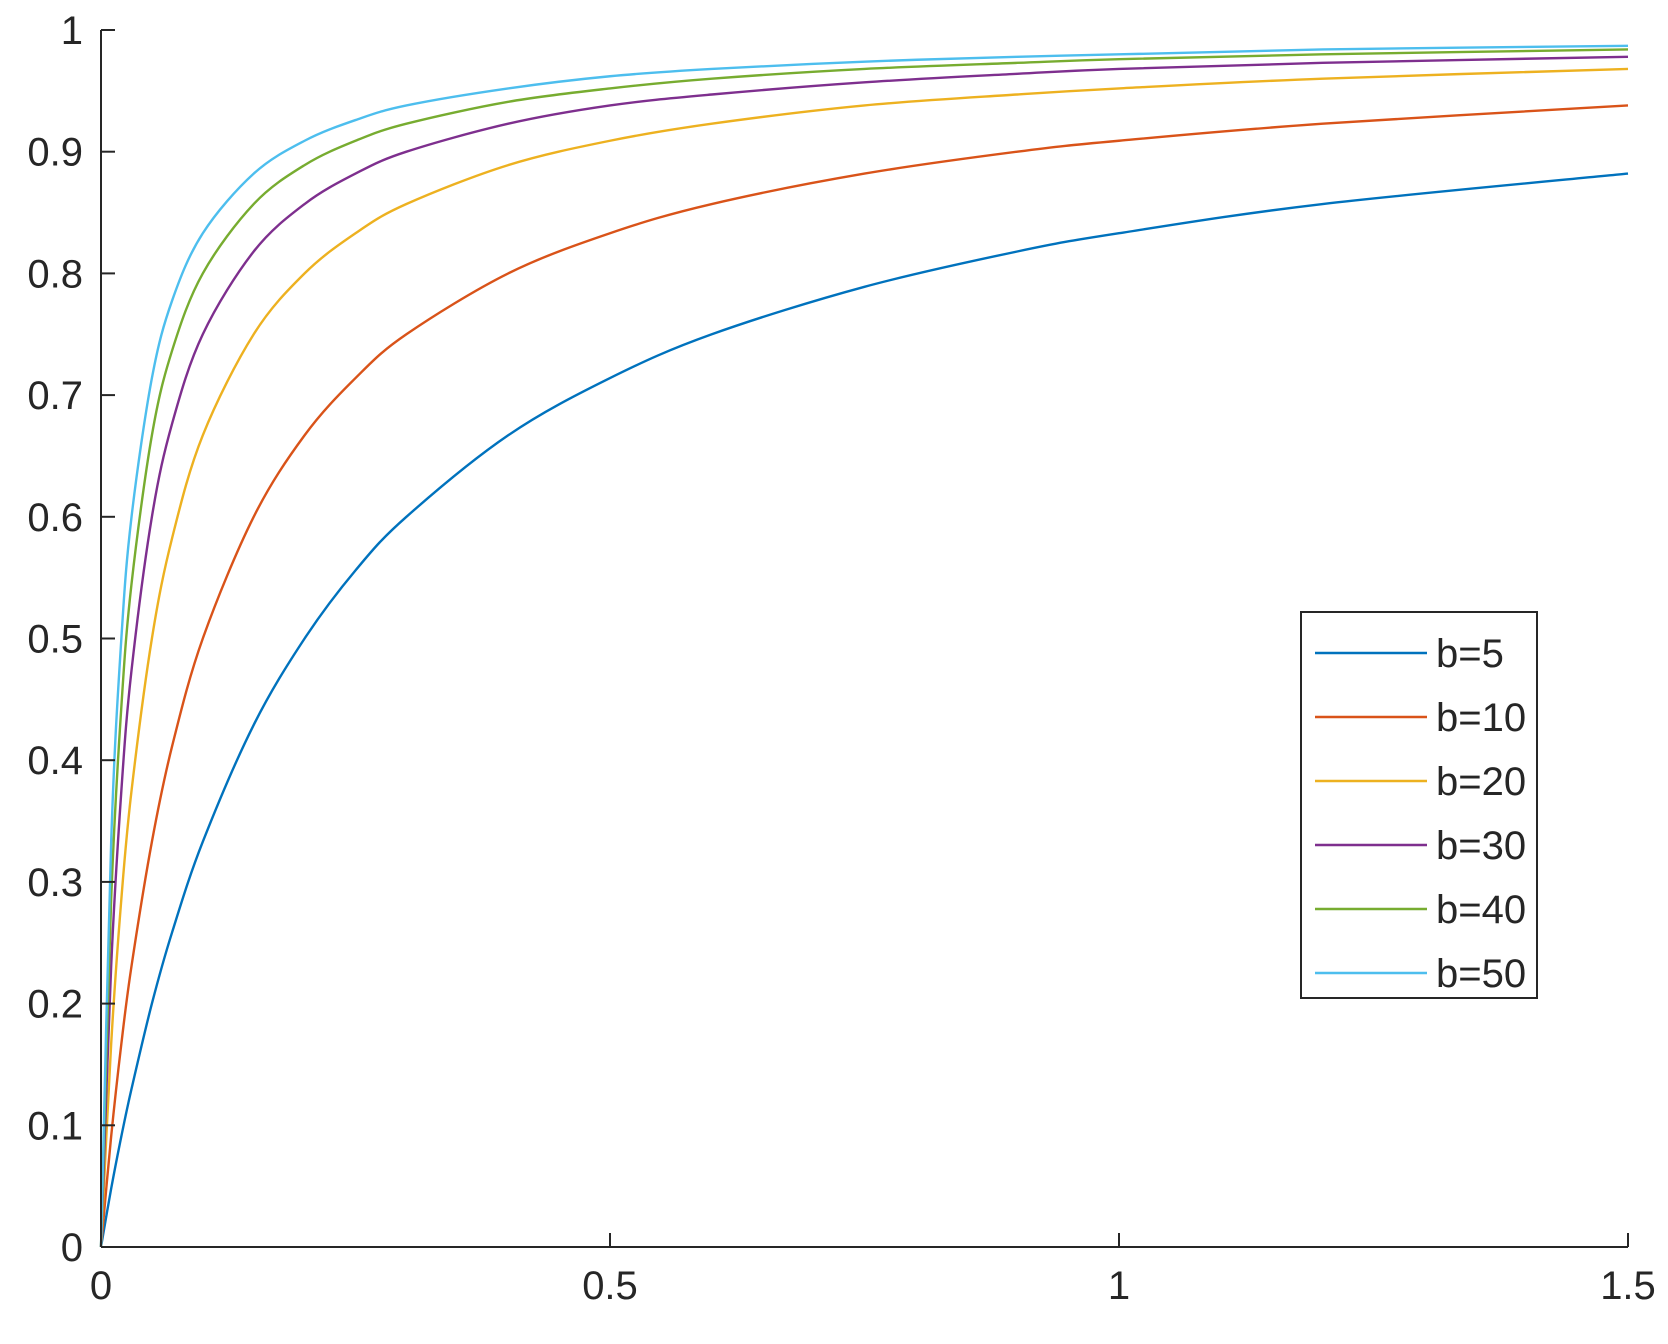 The width and height of the screenshot is (1668, 1344). Describe the element at coordinates (55, 1005) in the screenshot. I see `y-tick-label: 0.2` at that location.